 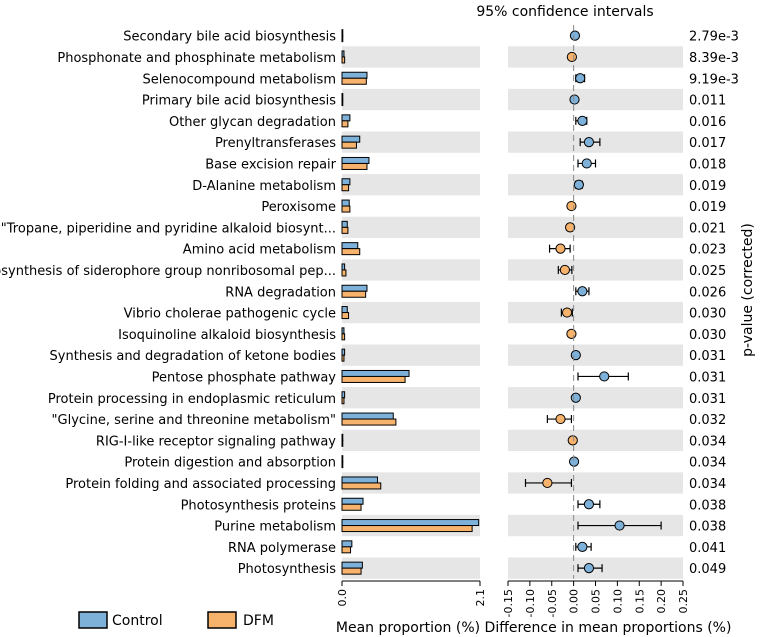 What do you see at coordinates (617, 601) in the screenshot?
I see `diff-tick-label: 0.10` at bounding box center [617, 601].